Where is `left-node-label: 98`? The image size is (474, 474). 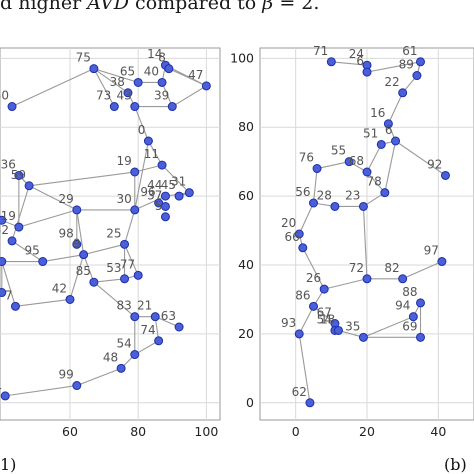
left-node-label: 98 is located at coordinates (66, 233).